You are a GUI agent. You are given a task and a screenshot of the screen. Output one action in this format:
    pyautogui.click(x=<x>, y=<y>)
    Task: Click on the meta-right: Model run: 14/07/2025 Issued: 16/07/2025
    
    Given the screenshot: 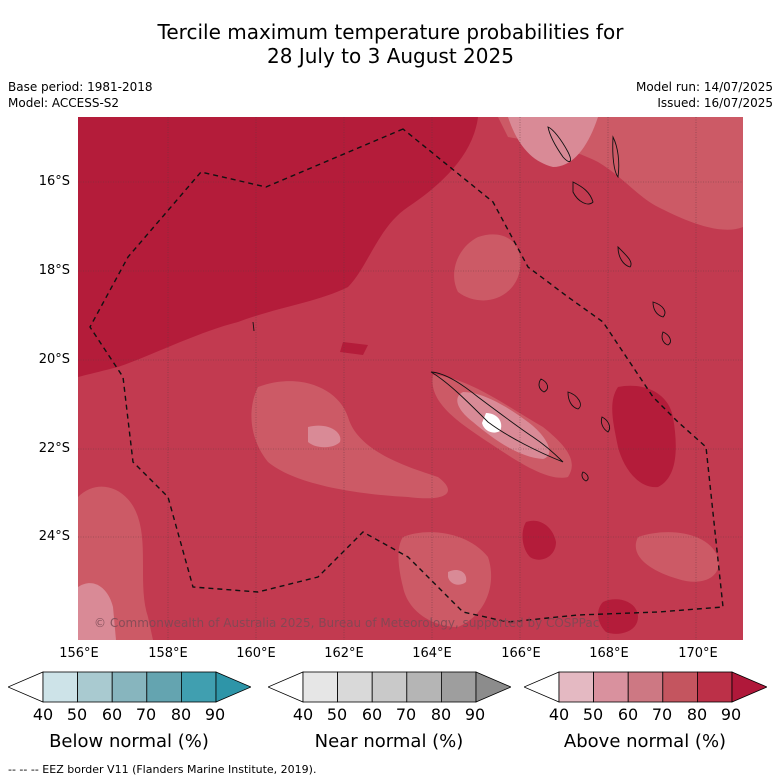 What is the action you would take?
    pyautogui.click(x=704, y=95)
    